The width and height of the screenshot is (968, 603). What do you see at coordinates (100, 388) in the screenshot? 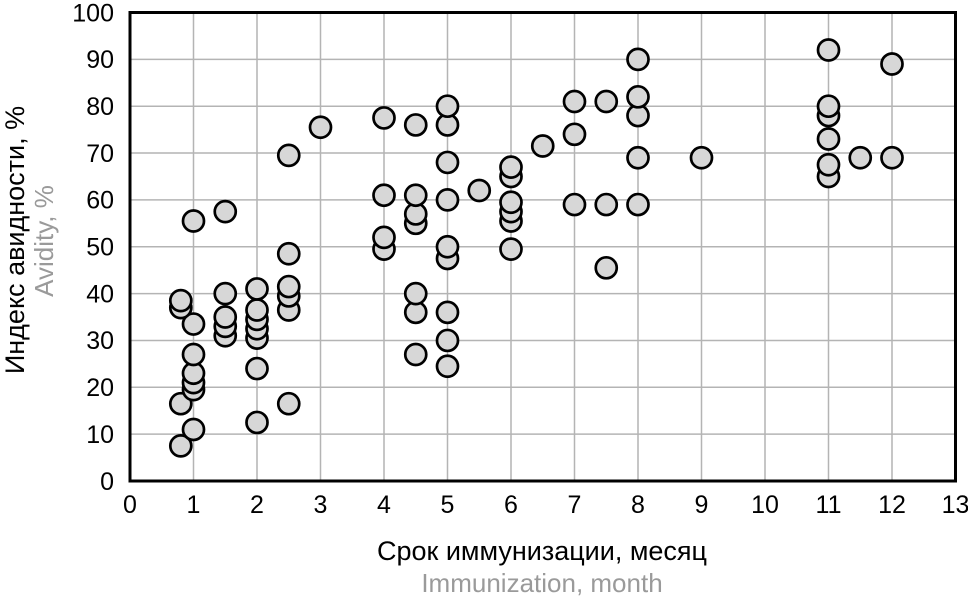
I see `y-tick-label: 20` at bounding box center [100, 388].